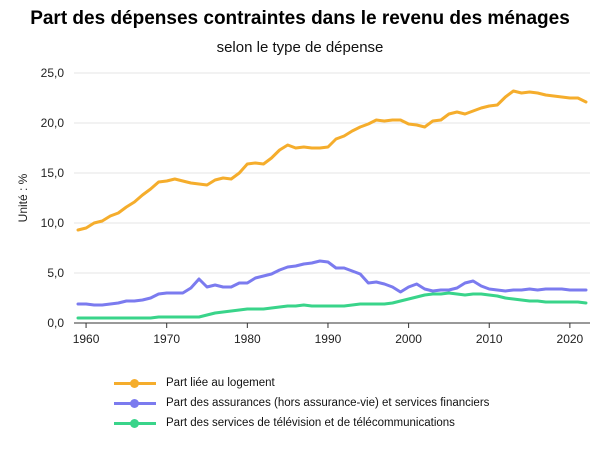 The image size is (600, 450). I want to click on x-tick-label: 2010, so click(489, 339).